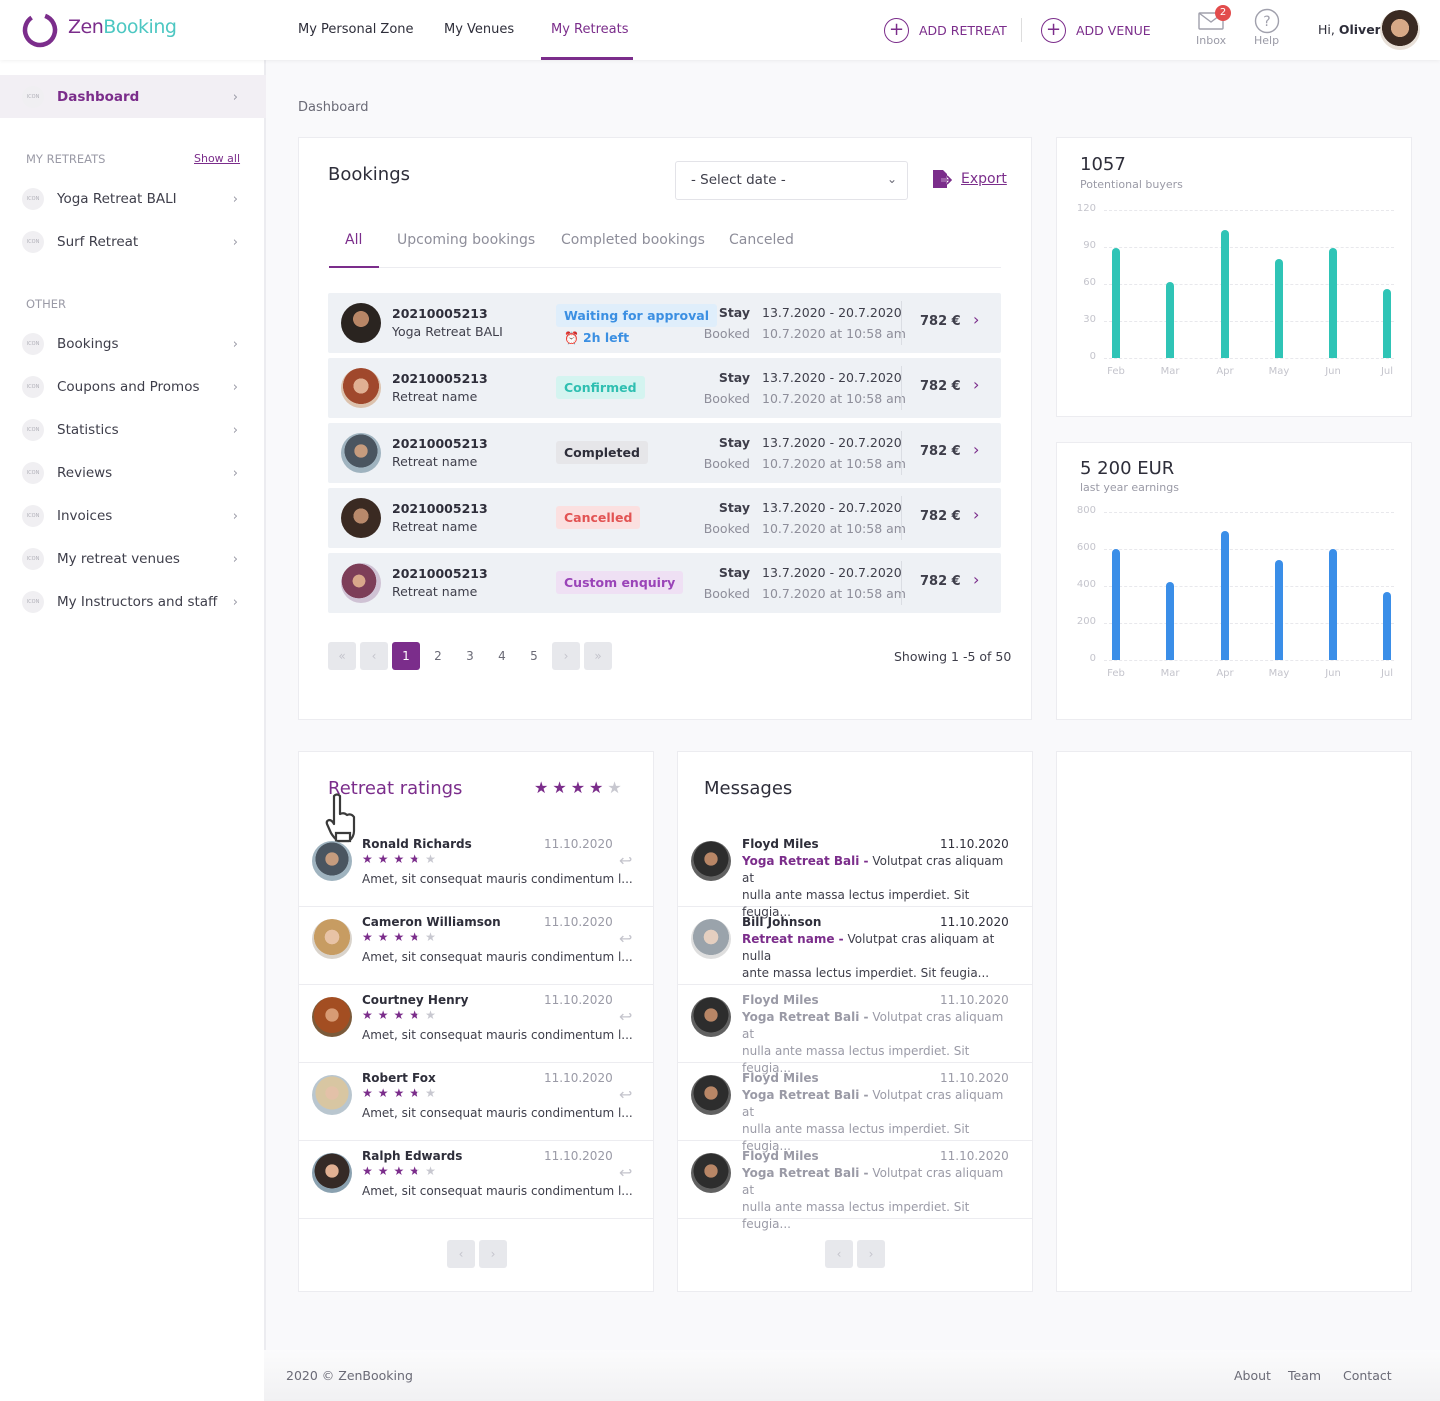  What do you see at coordinates (748, 788) in the screenshot?
I see `messages-title: Messages` at bounding box center [748, 788].